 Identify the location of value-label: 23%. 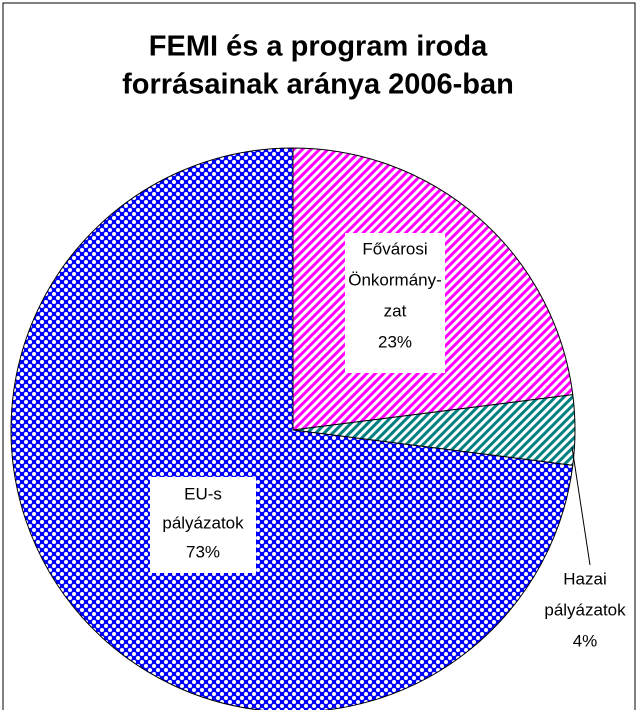
(395, 341).